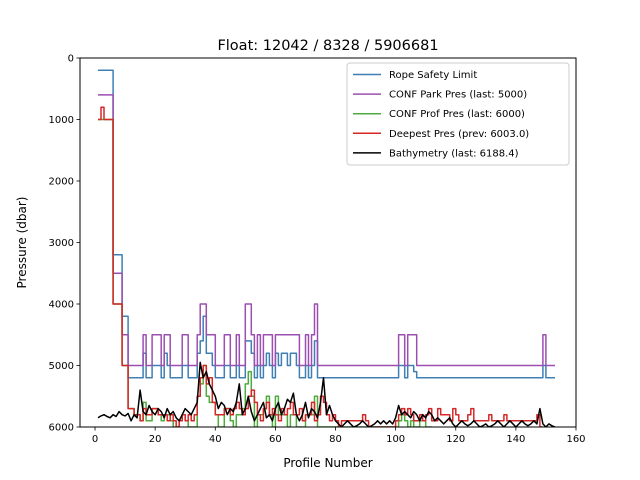 The image size is (640, 480). I want to click on y-axis: 0 1000 2000 3000 4000 5000 6000, so click(64, 244).